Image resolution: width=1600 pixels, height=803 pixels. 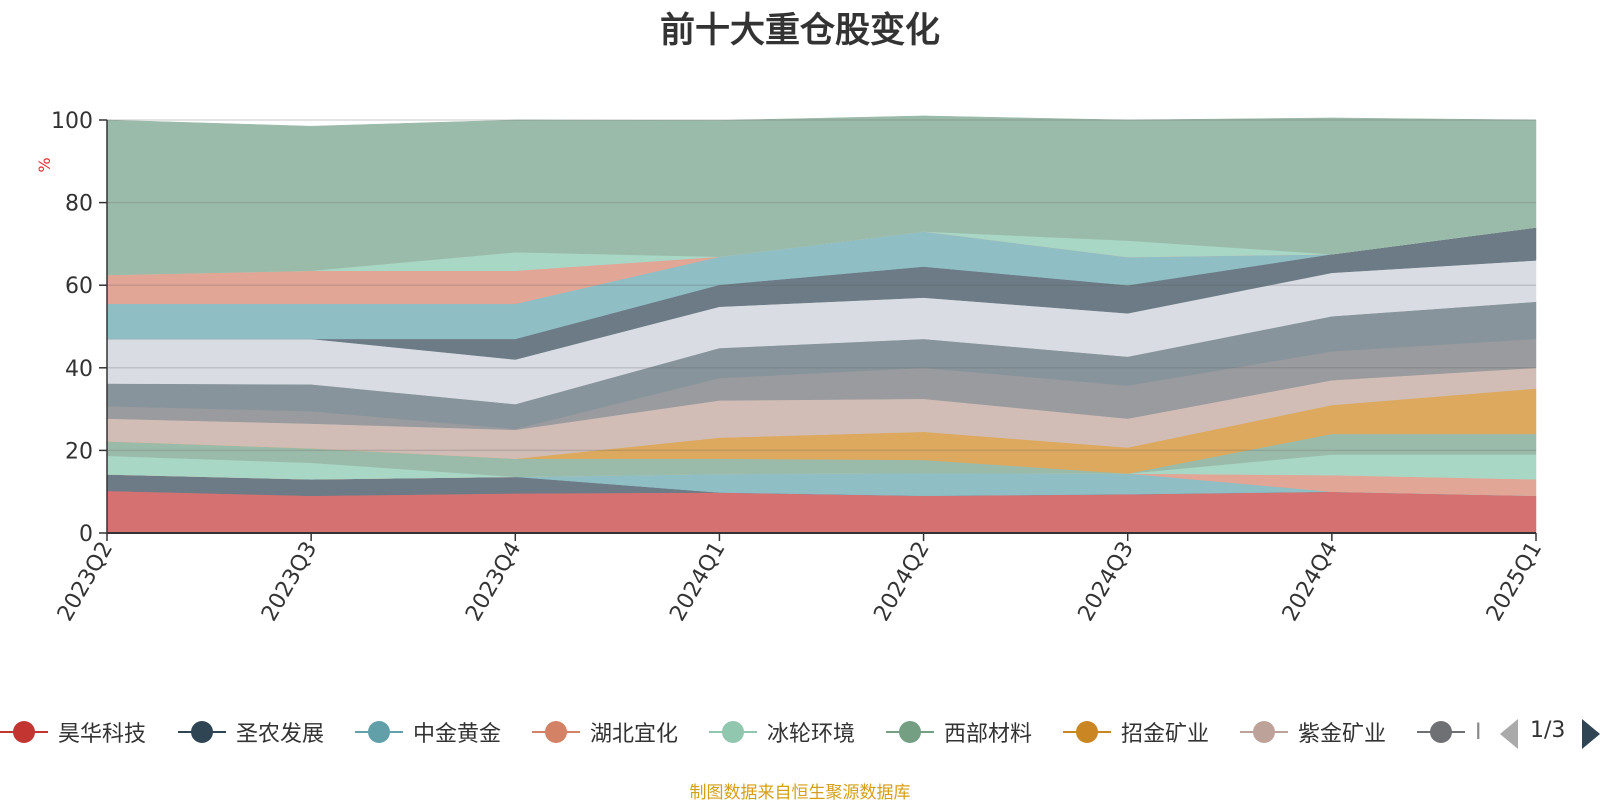 What do you see at coordinates (634, 734) in the screenshot?
I see `legend-label: 湖北宜化` at bounding box center [634, 734].